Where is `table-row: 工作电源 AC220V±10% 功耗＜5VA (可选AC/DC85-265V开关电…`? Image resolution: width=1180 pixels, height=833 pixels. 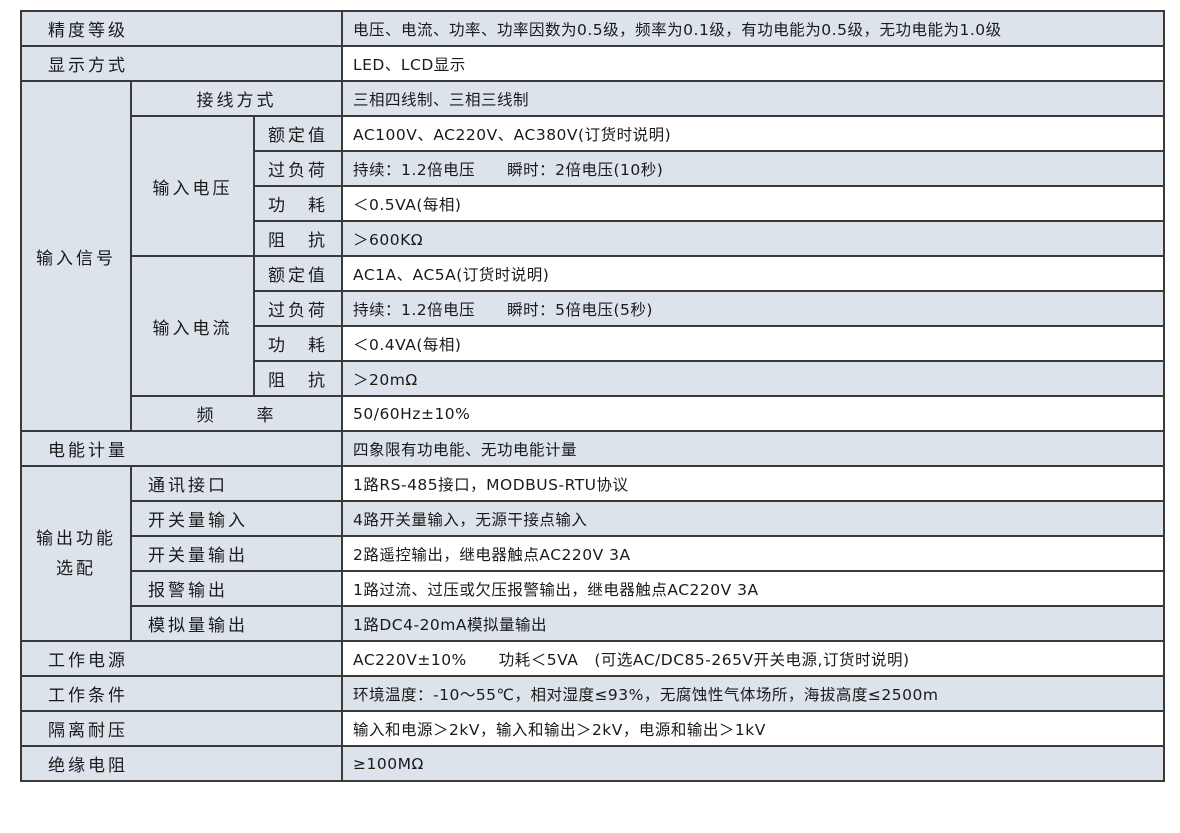
table-row: 工作电源 AC220V±10% 功耗＜5VA (可选AC/DC85-265V开关电… is located at coordinates (592, 658).